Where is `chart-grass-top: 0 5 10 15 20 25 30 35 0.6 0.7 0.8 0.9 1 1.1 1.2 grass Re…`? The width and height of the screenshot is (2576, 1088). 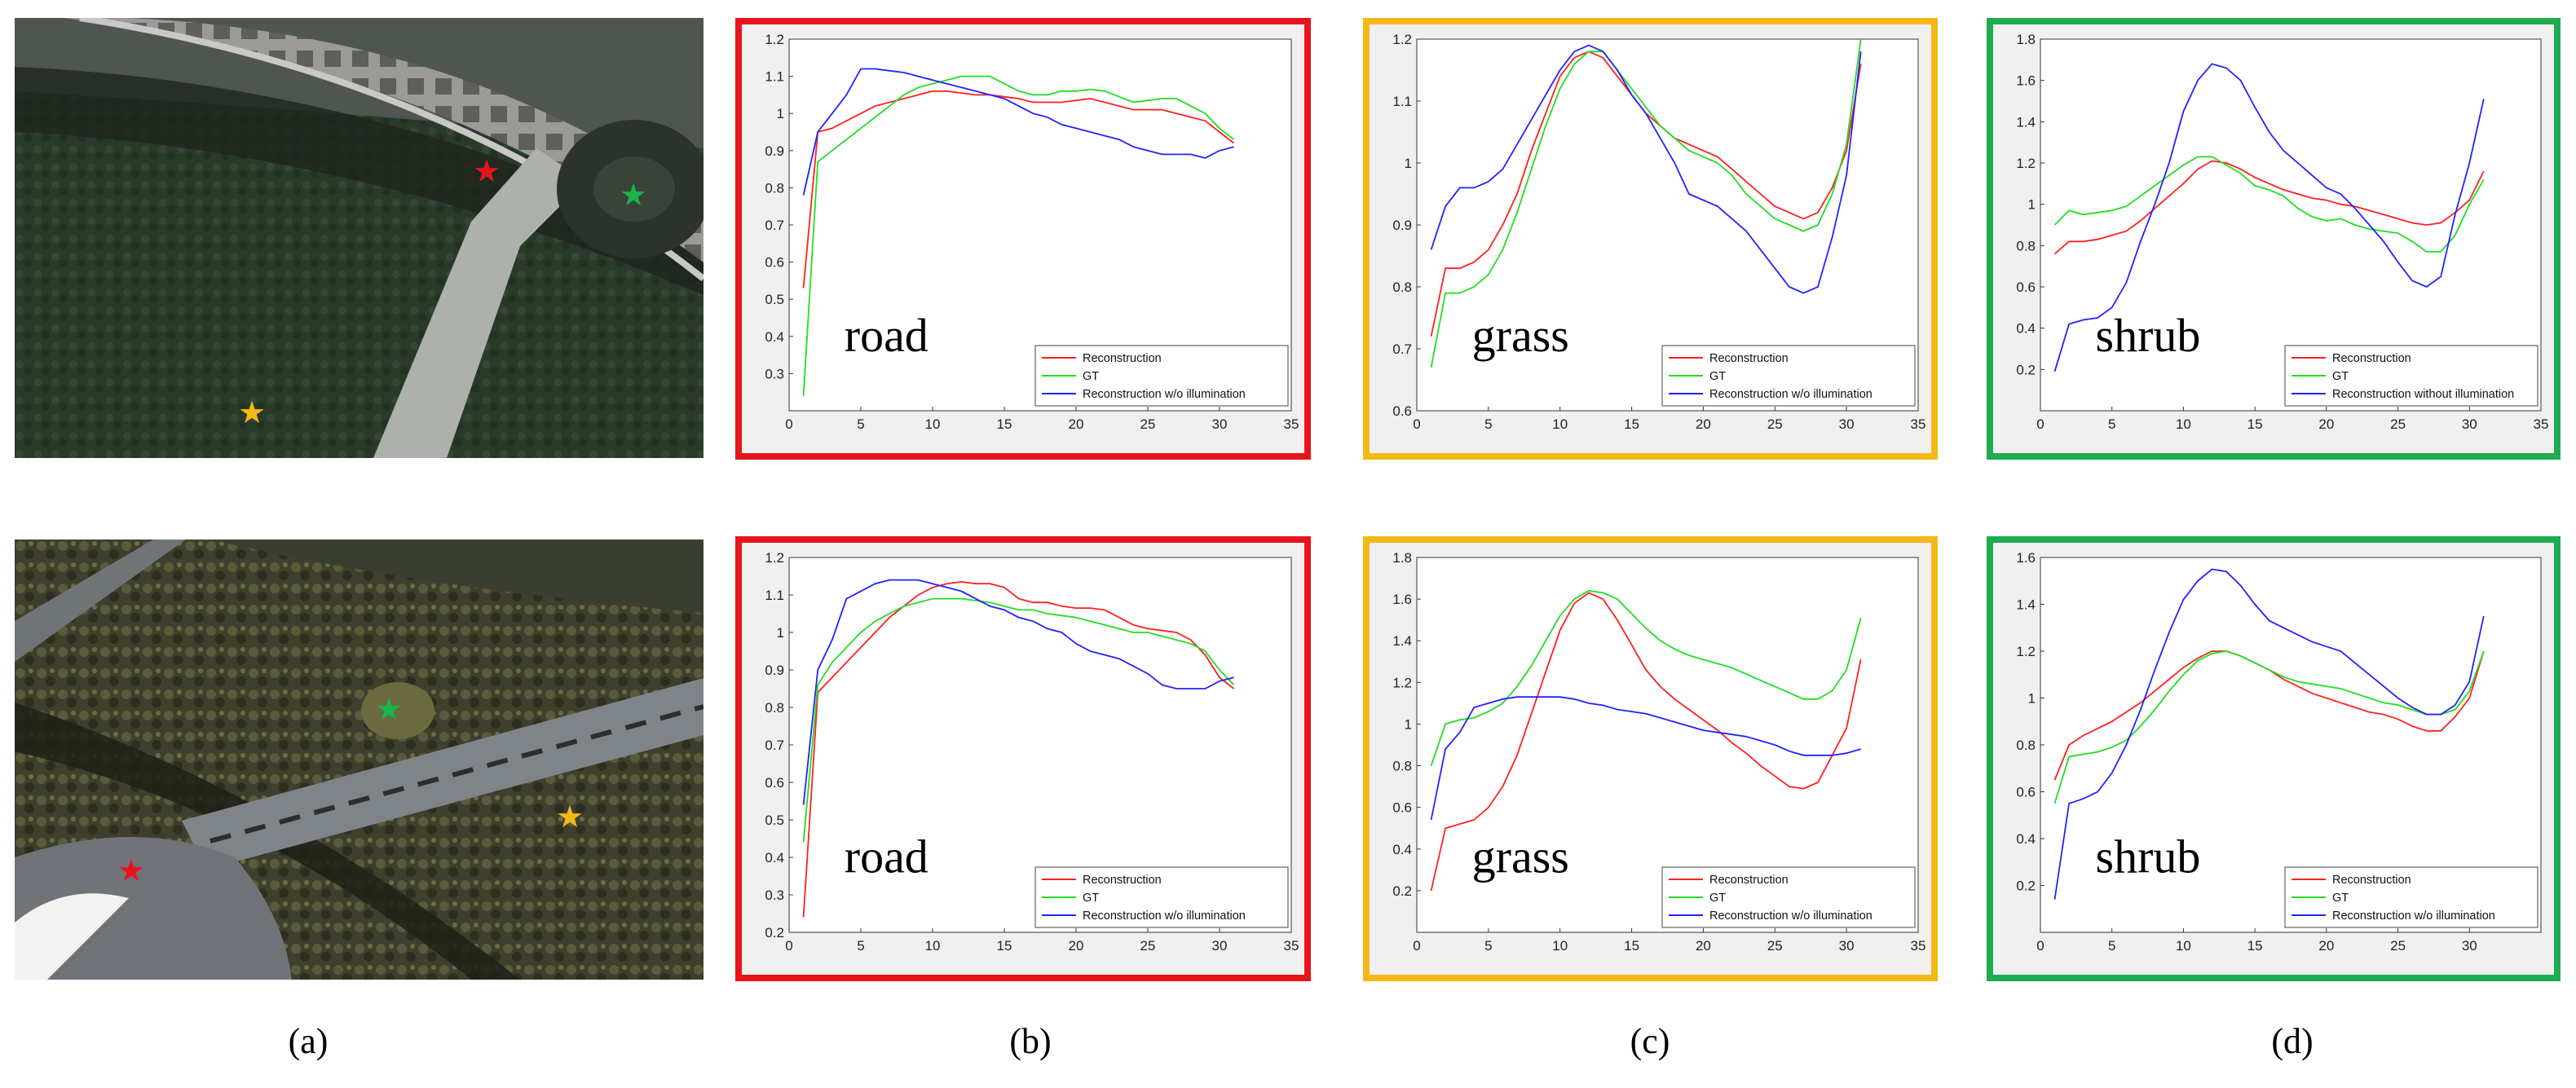 chart-grass-top: 0 5 10 15 20 25 30 35 0.6 0.7 0.8 0.9 1 1.1 1.2 grass Re… is located at coordinates (1650, 239).